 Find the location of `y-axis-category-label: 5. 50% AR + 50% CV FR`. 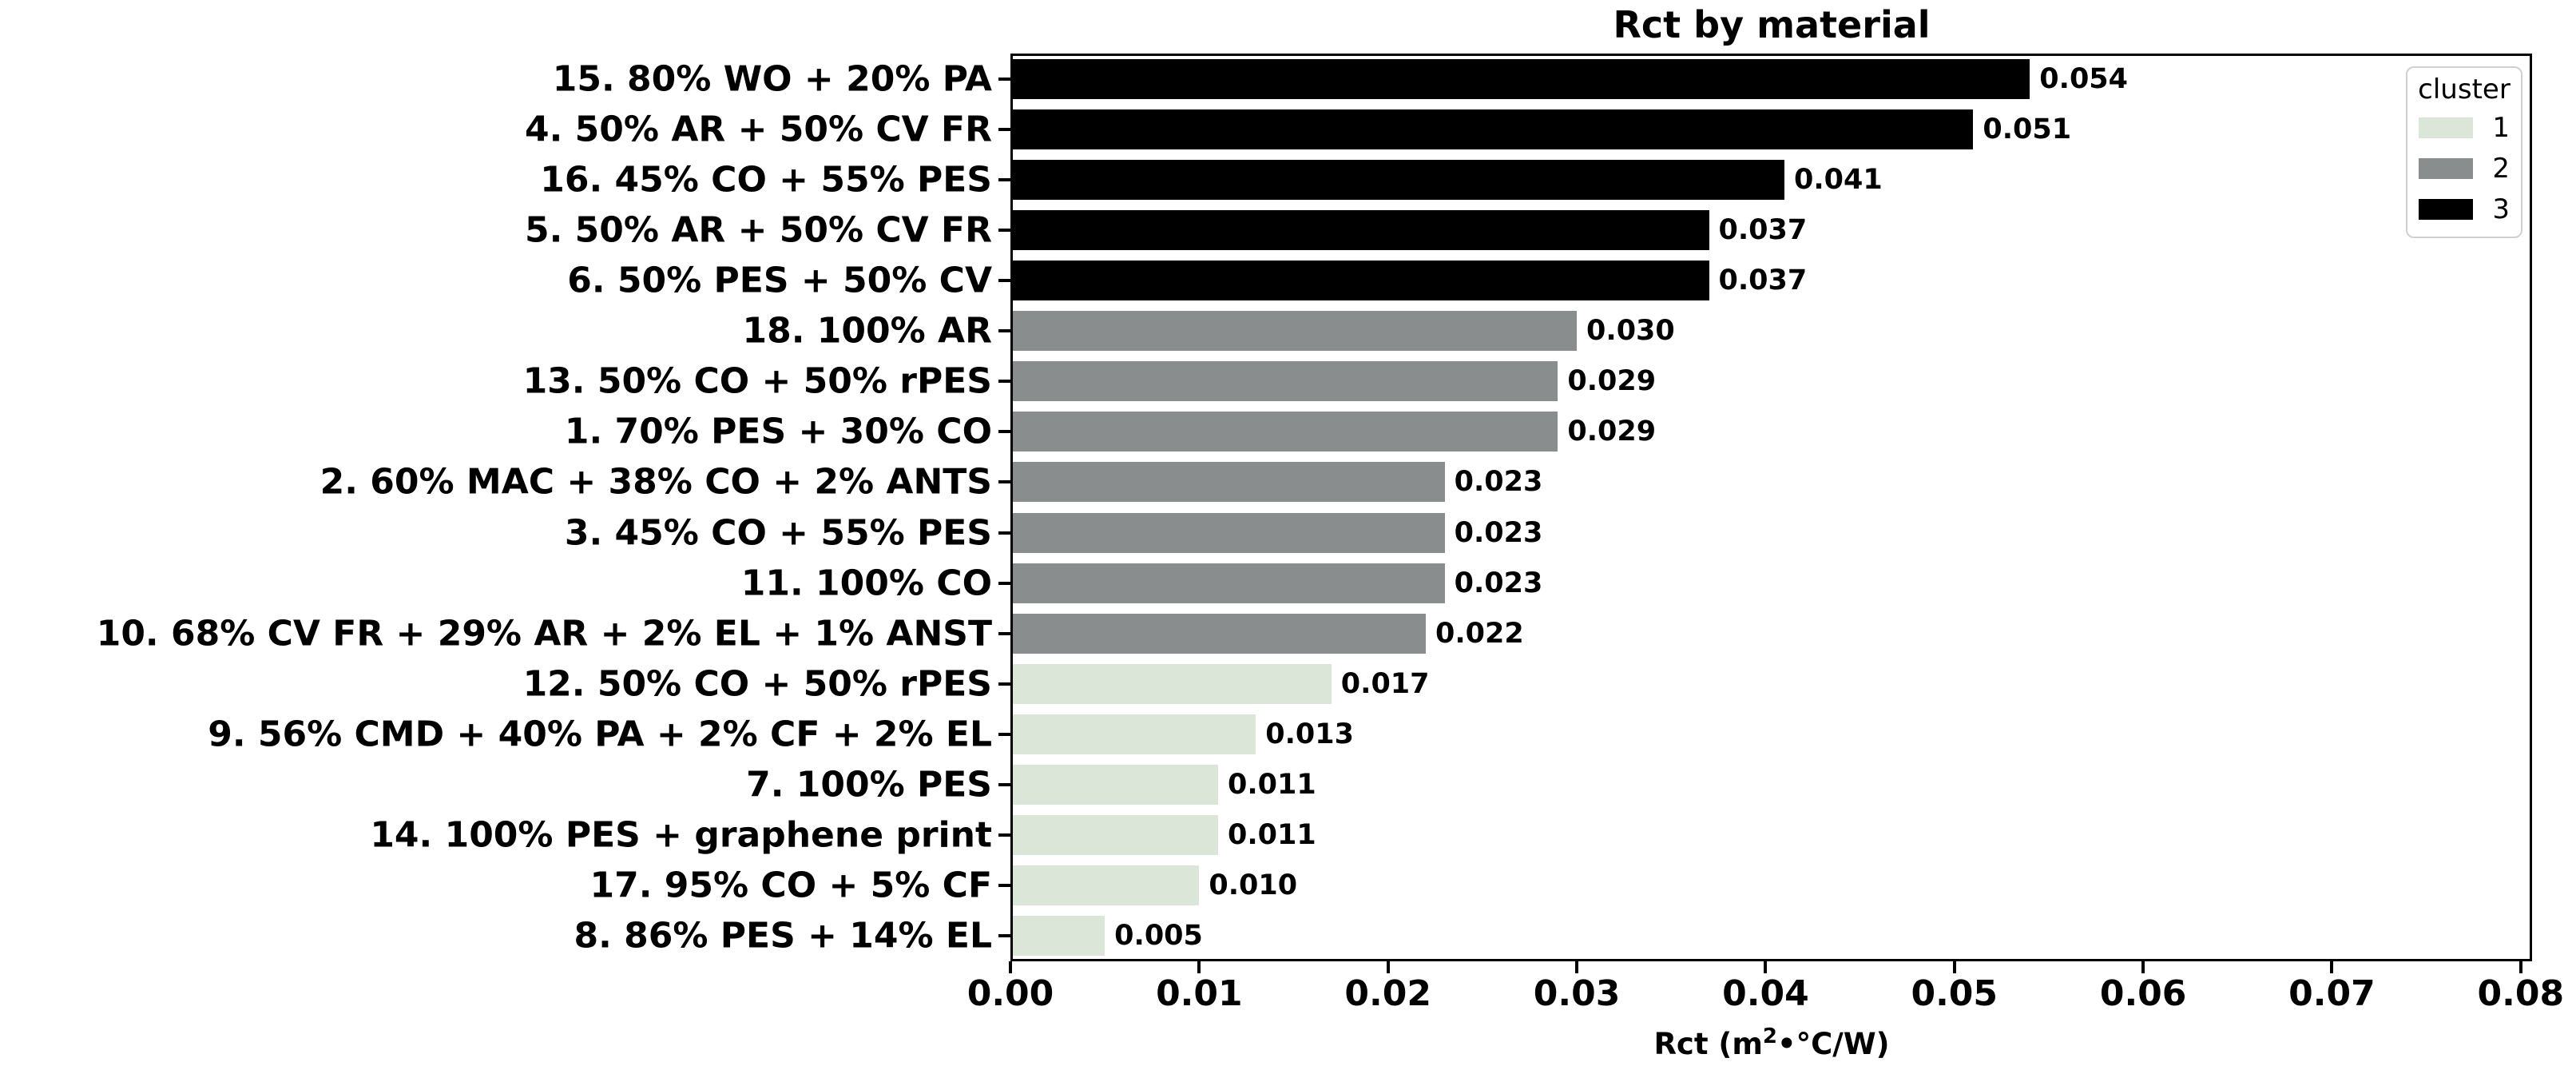

y-axis-category-label: 5. 50% AR + 50% CV FR is located at coordinates (758, 230).